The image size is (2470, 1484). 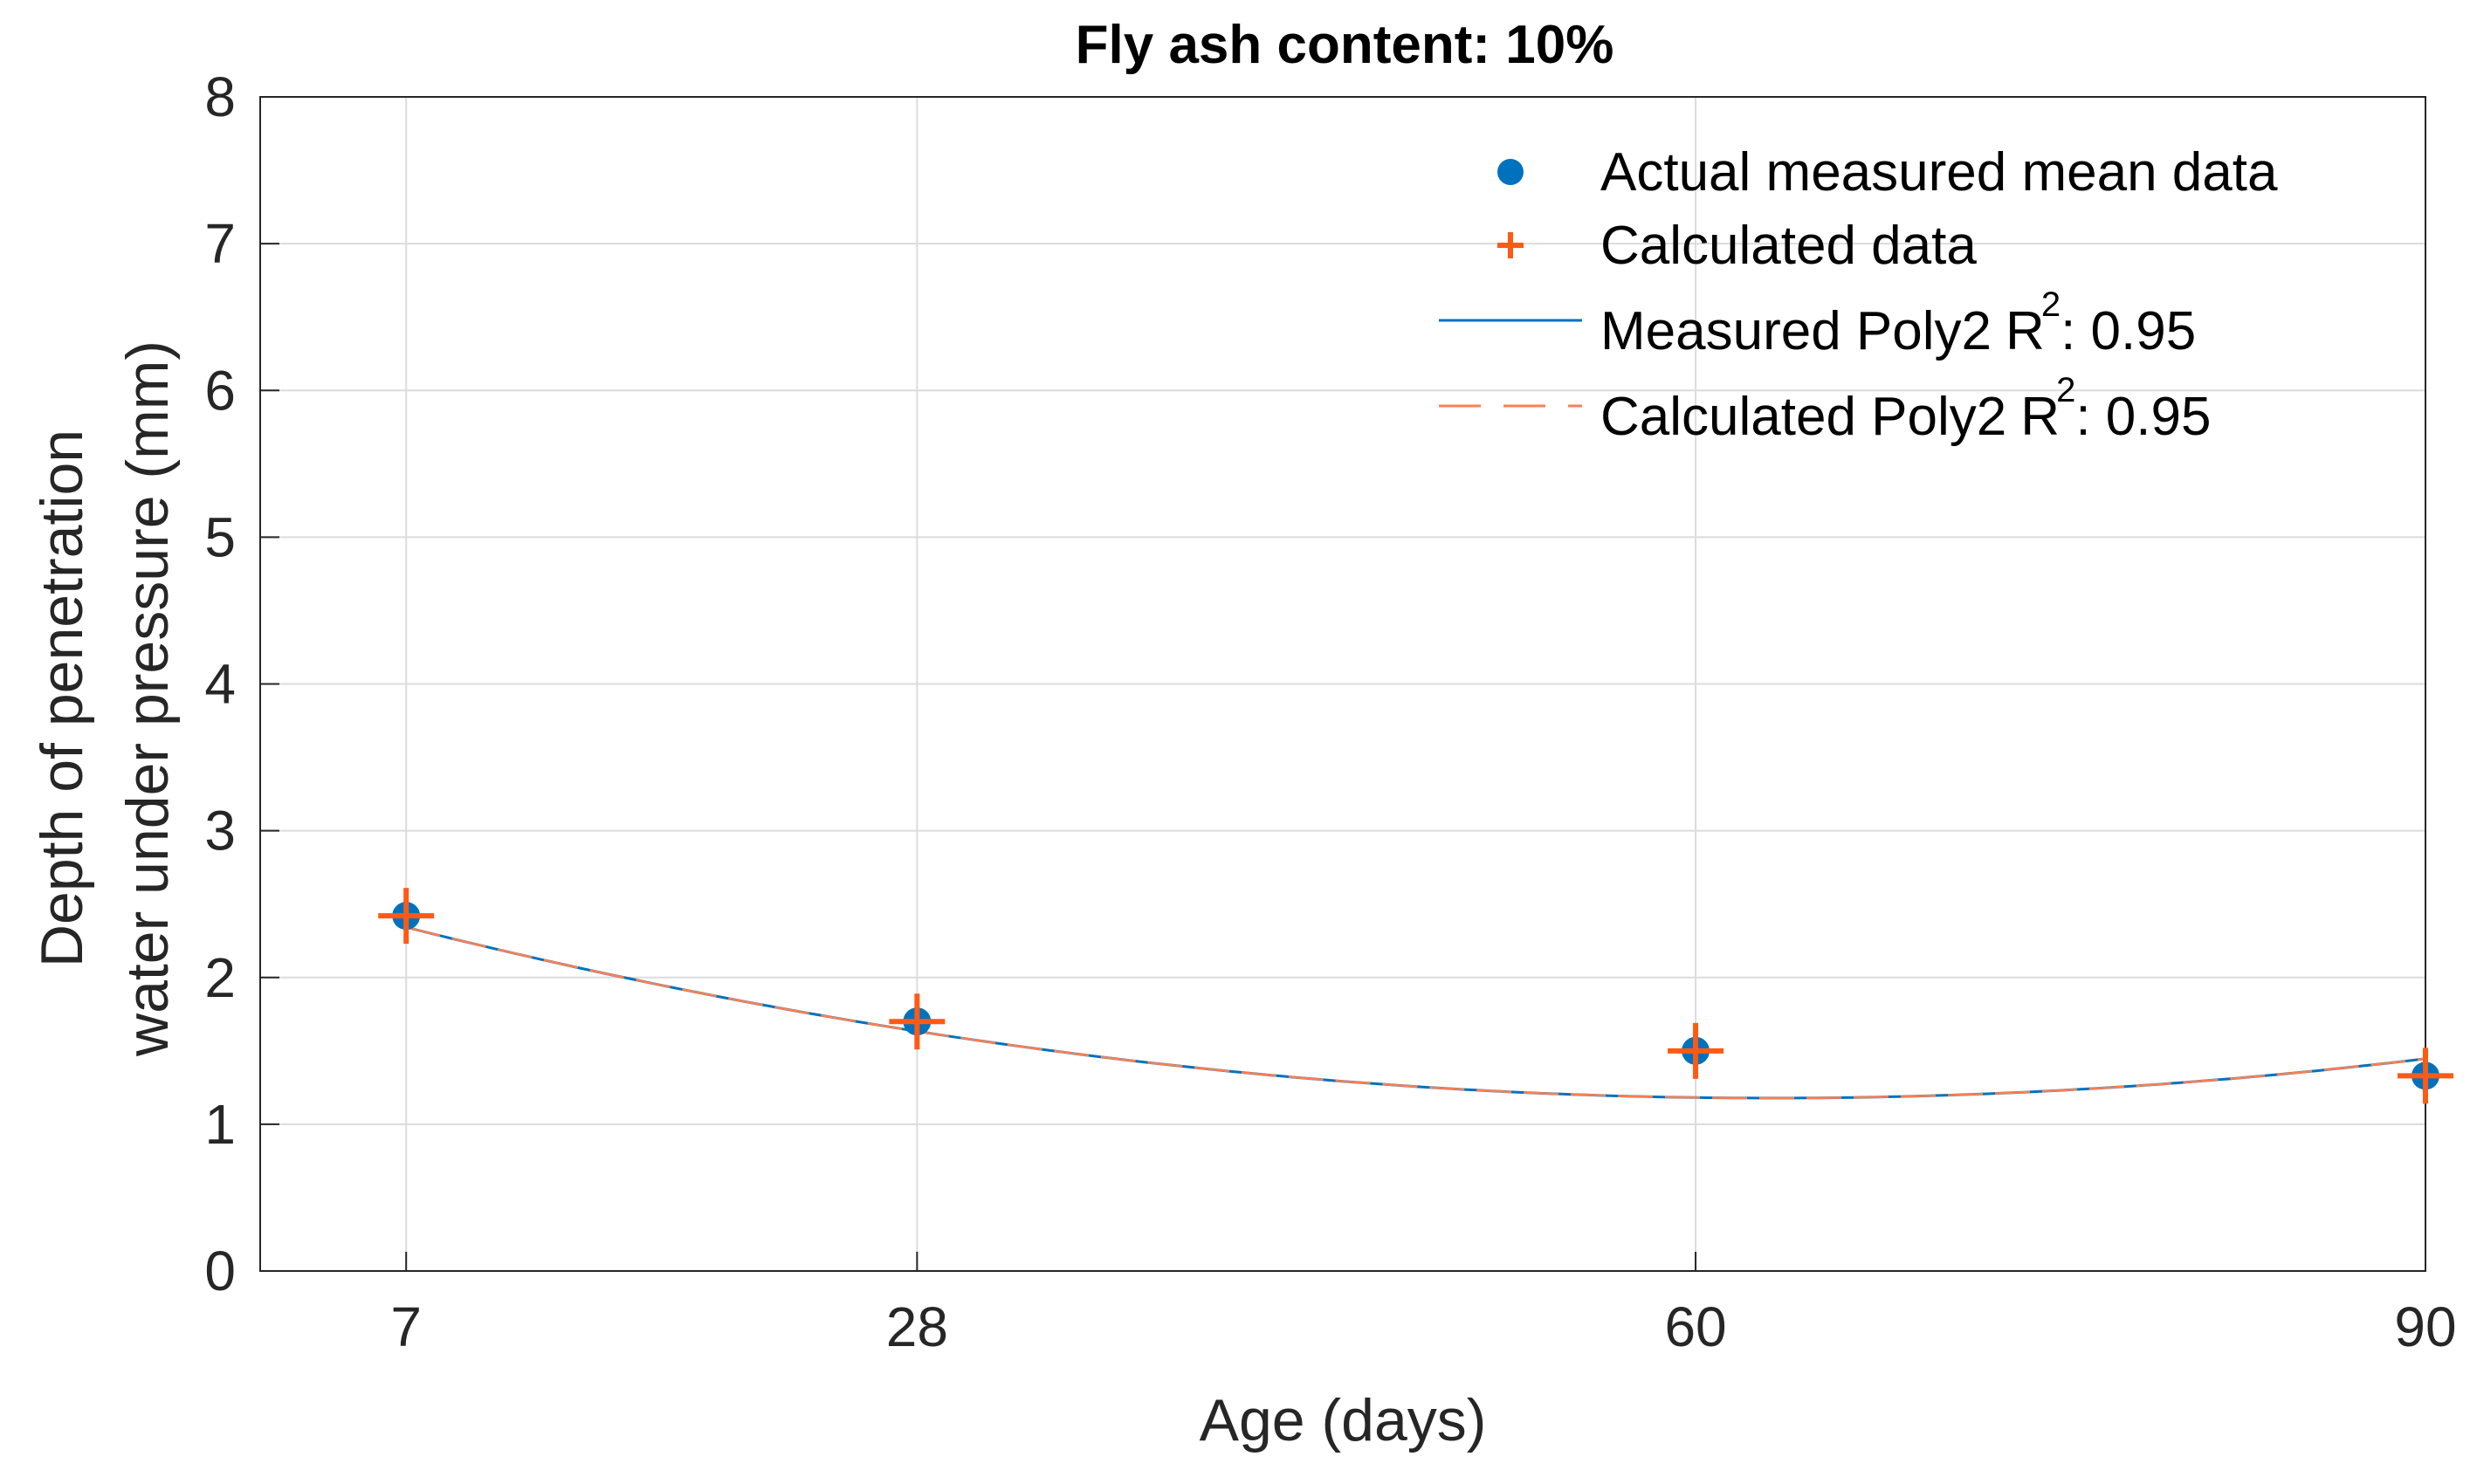 I want to click on legend-marker-calculated, so click(x=1510, y=245).